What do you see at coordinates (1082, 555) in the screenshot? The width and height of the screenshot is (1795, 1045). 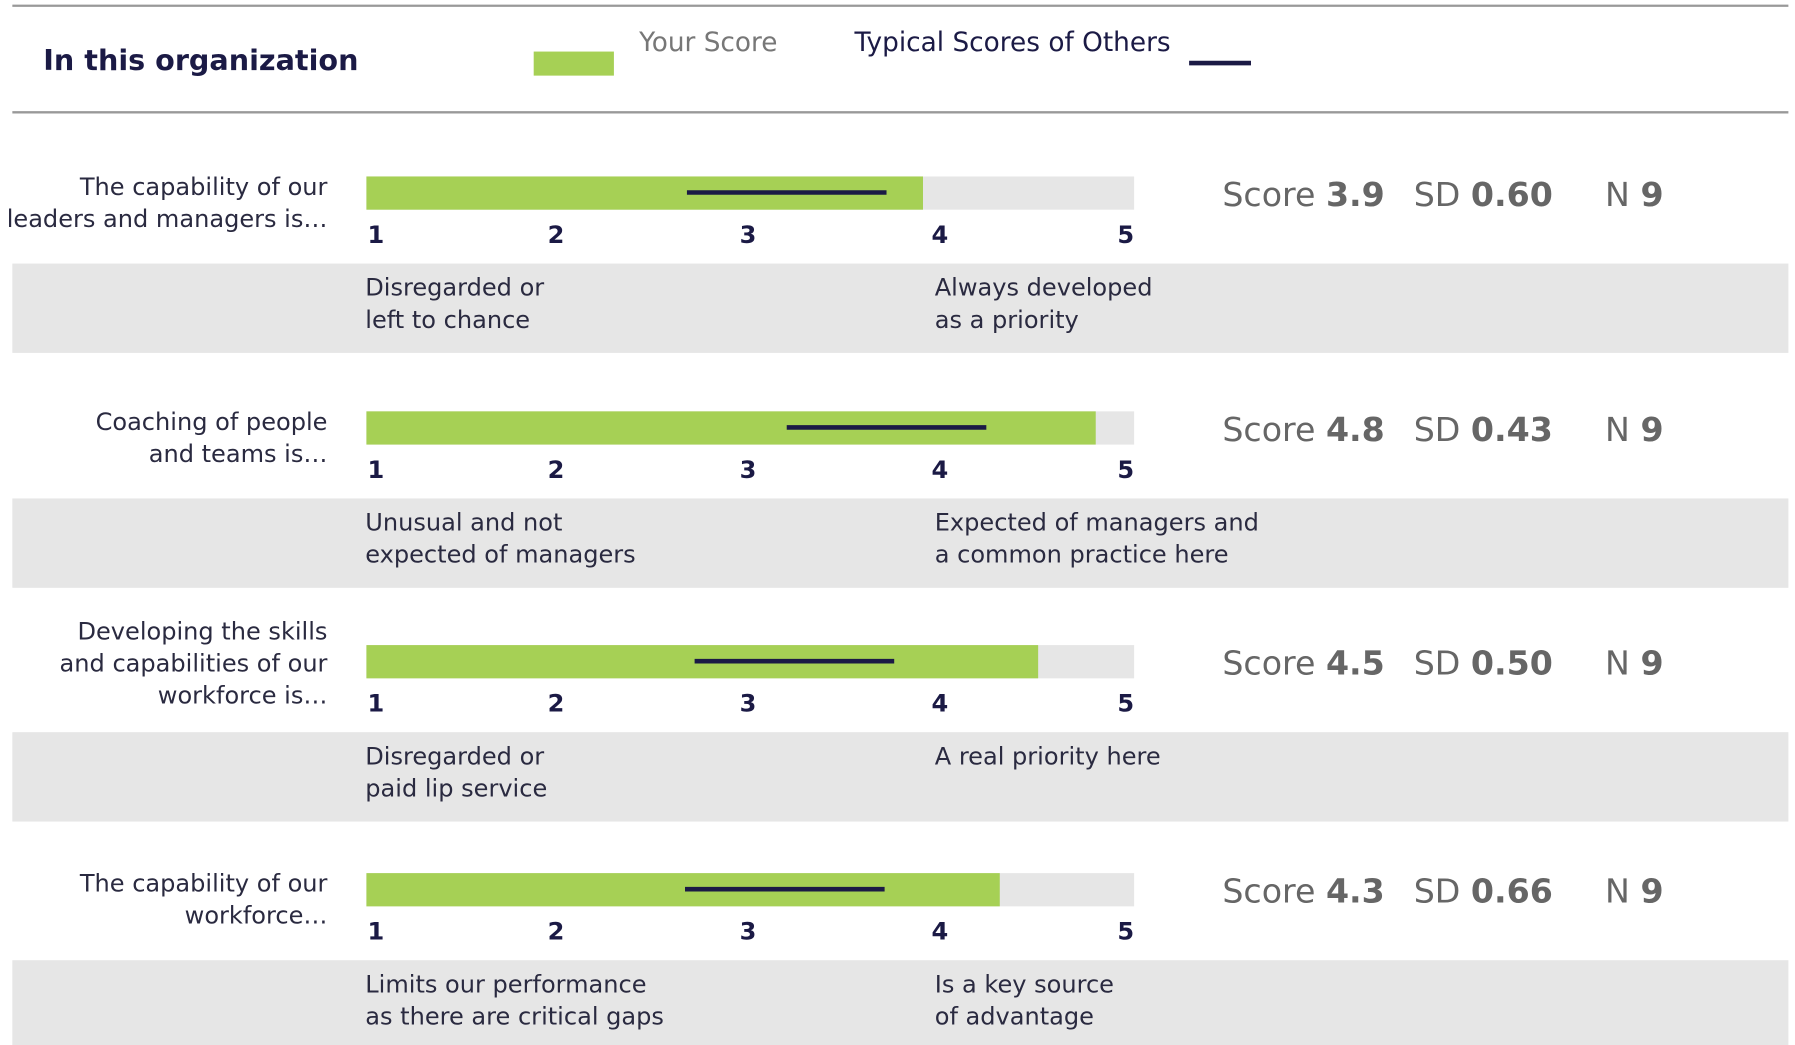 I see `high-anchor: a common practice here` at bounding box center [1082, 555].